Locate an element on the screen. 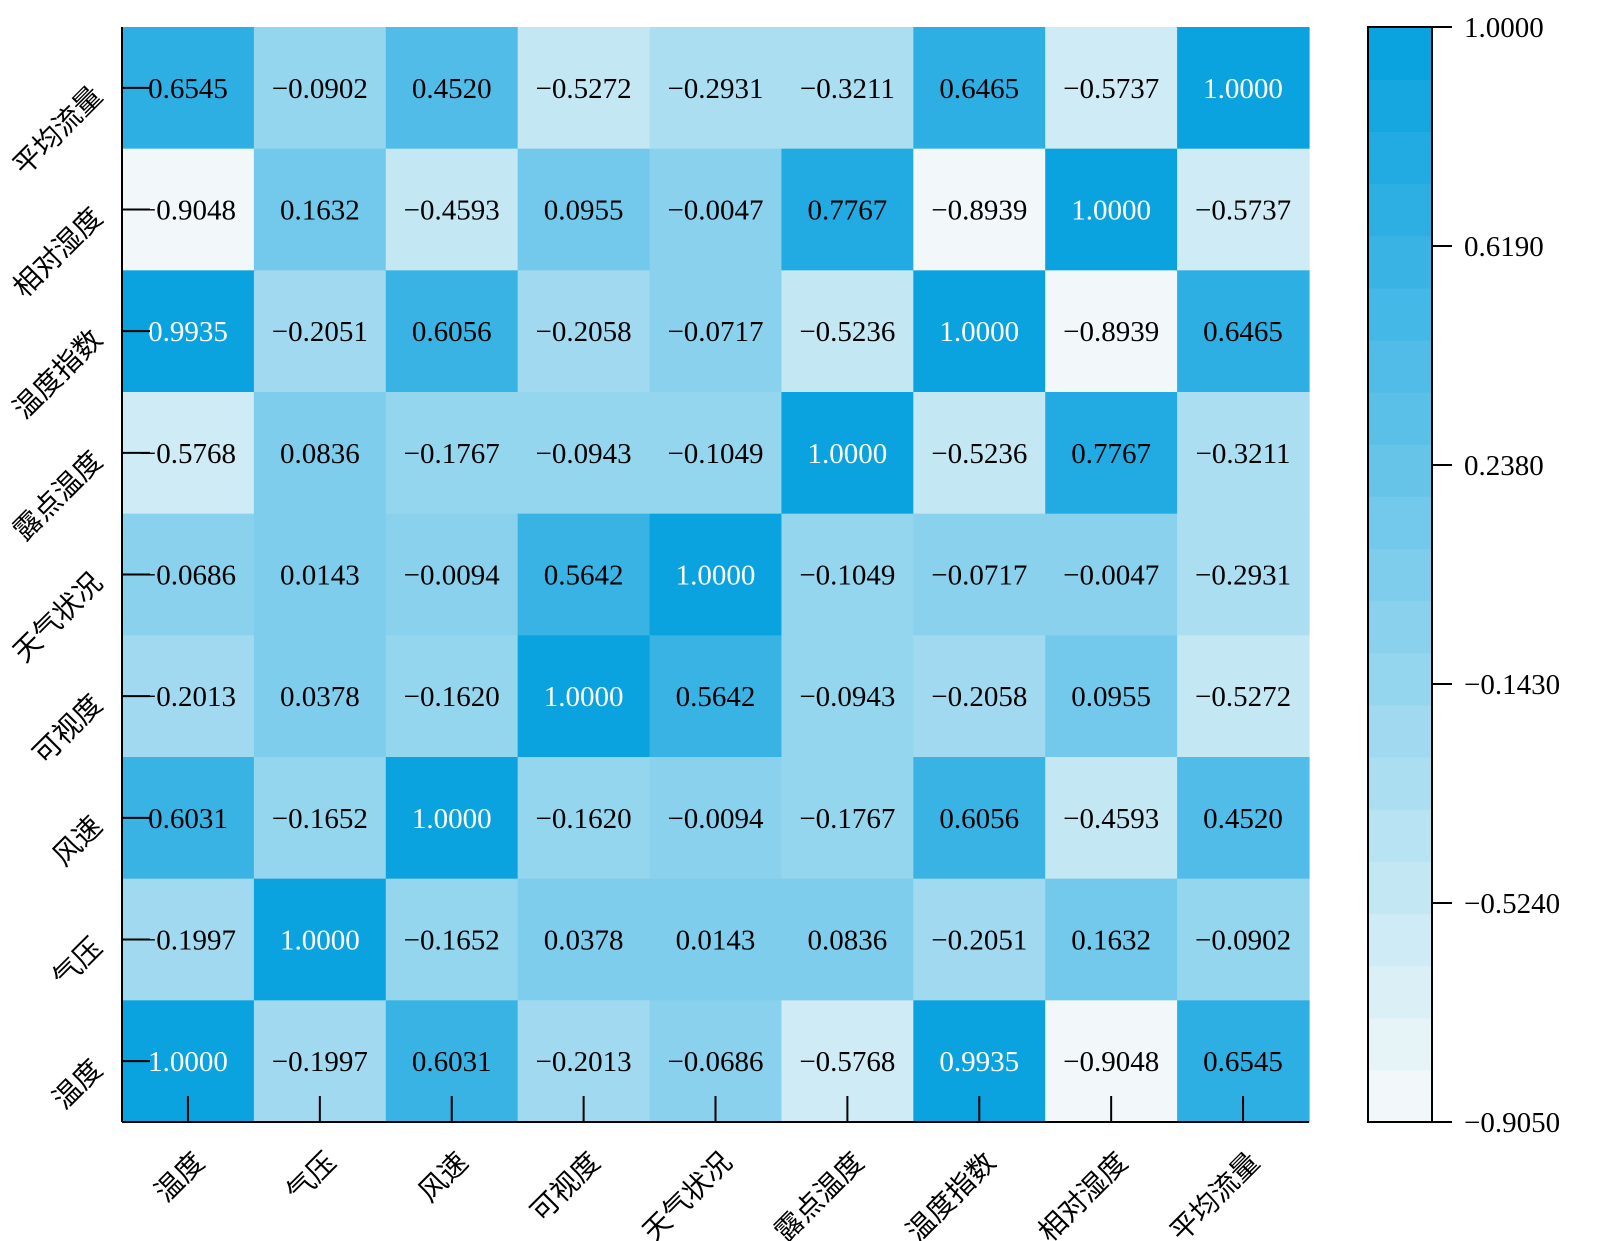  cell-value-label: 0.6465 is located at coordinates (979, 89).